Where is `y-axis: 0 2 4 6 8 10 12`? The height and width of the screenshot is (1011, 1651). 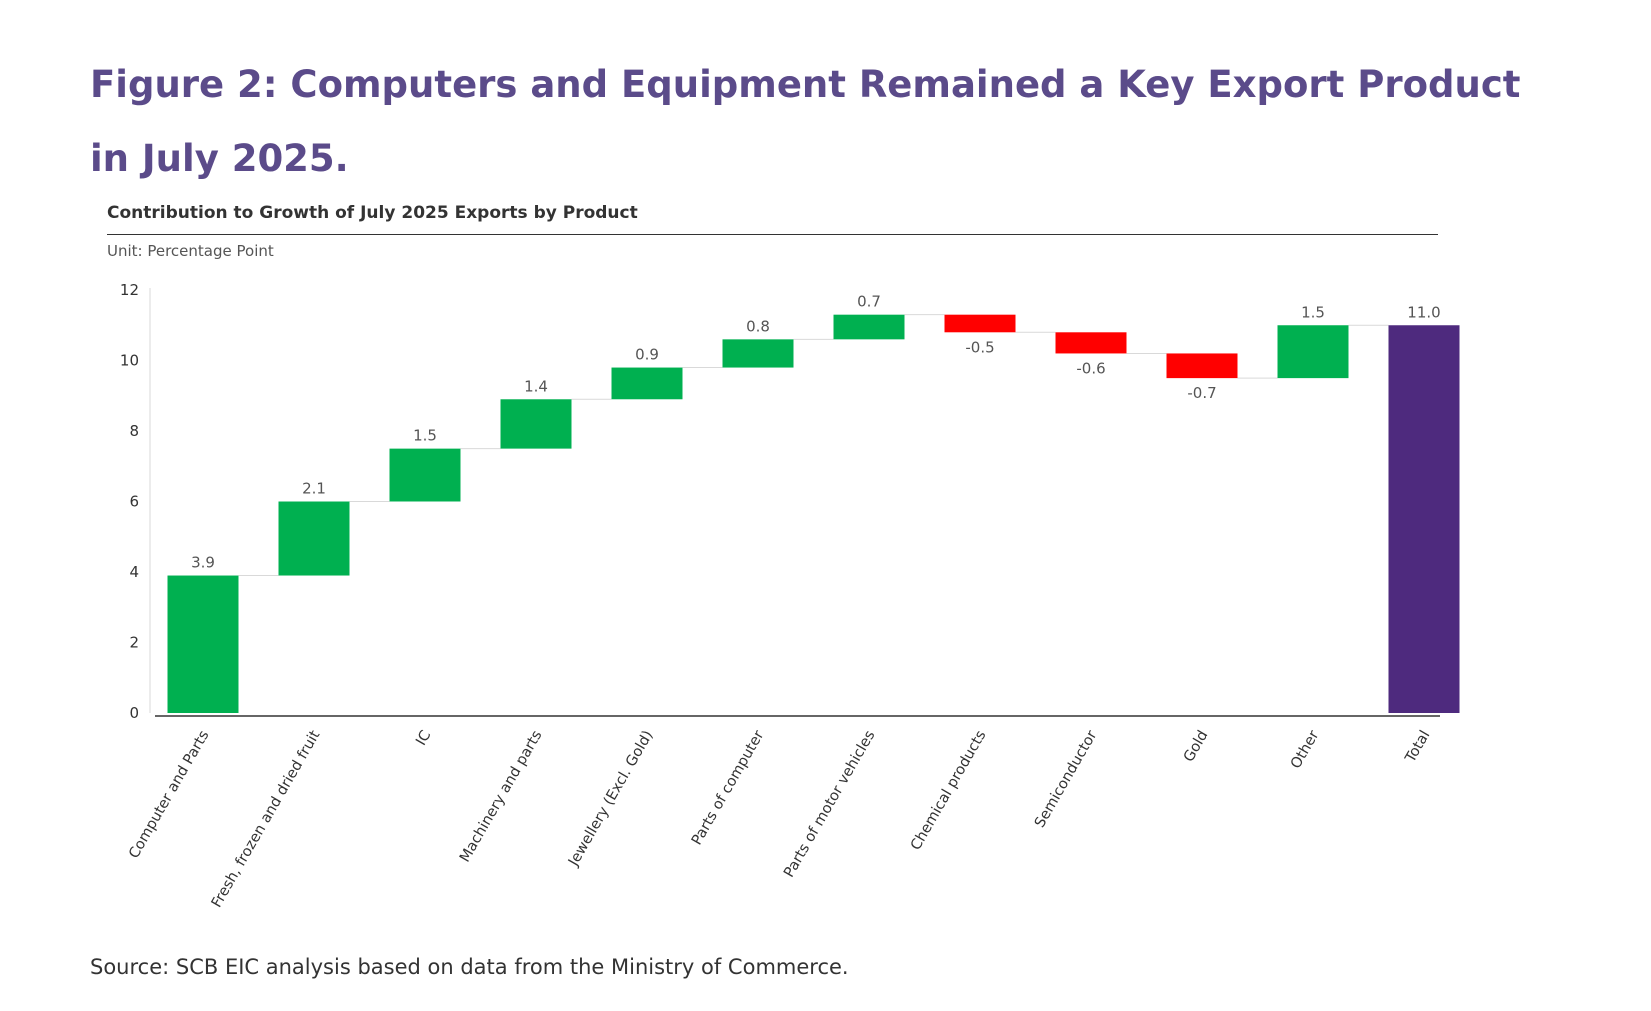
y-axis: 0 2 4 6 8 10 12 is located at coordinates (135, 501).